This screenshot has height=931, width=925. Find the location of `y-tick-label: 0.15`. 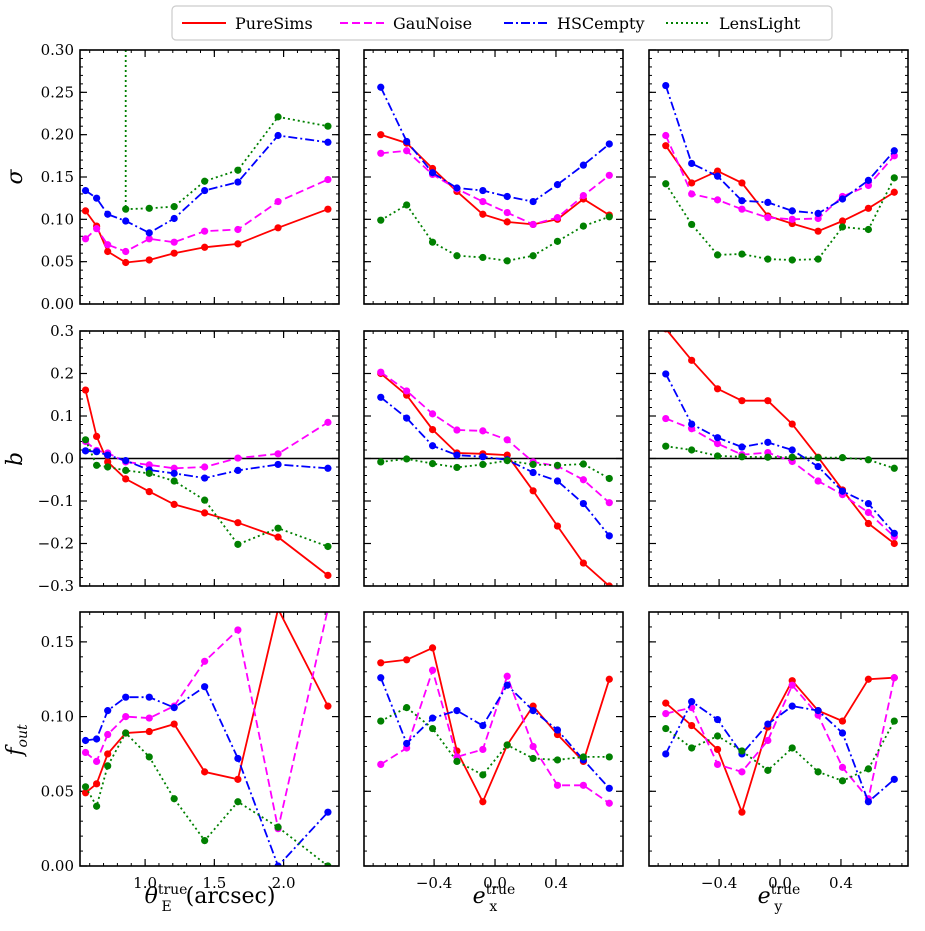

y-tick-label: 0.15 is located at coordinates (57, 177).